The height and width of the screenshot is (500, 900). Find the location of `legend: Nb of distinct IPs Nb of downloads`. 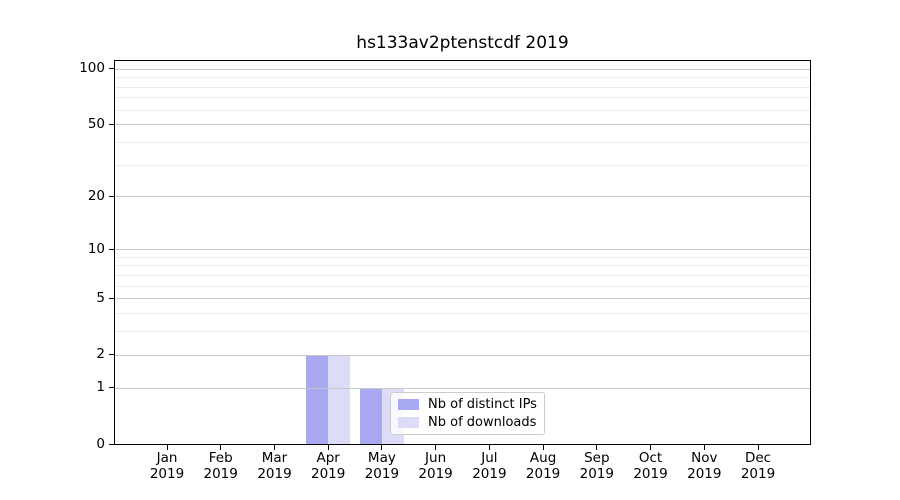

legend: Nb of distinct IPs Nb of downloads is located at coordinates (467, 413).